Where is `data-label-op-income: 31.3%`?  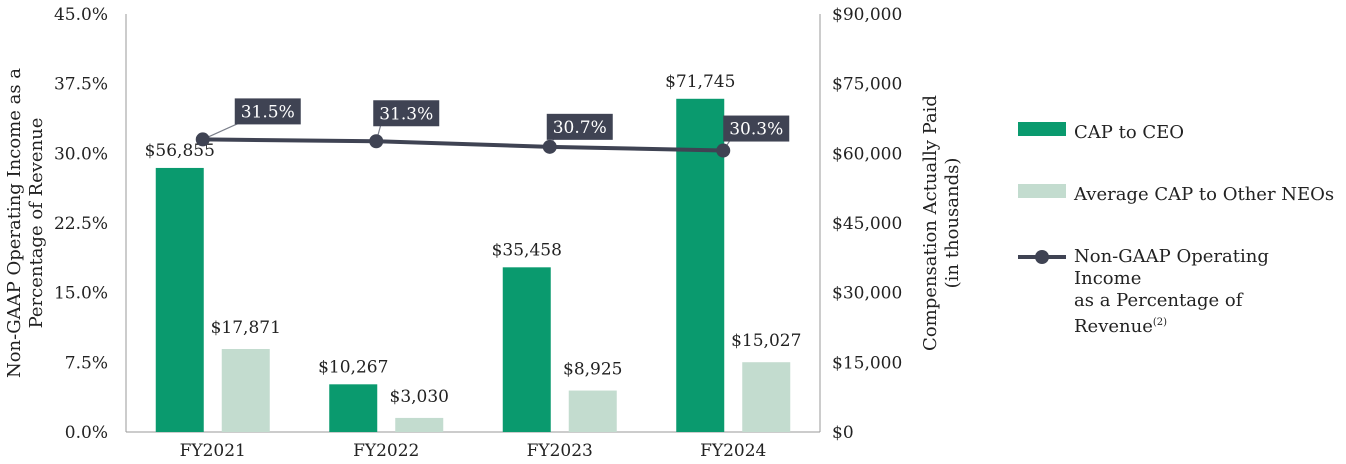
data-label-op-income: 31.3% is located at coordinates (406, 114).